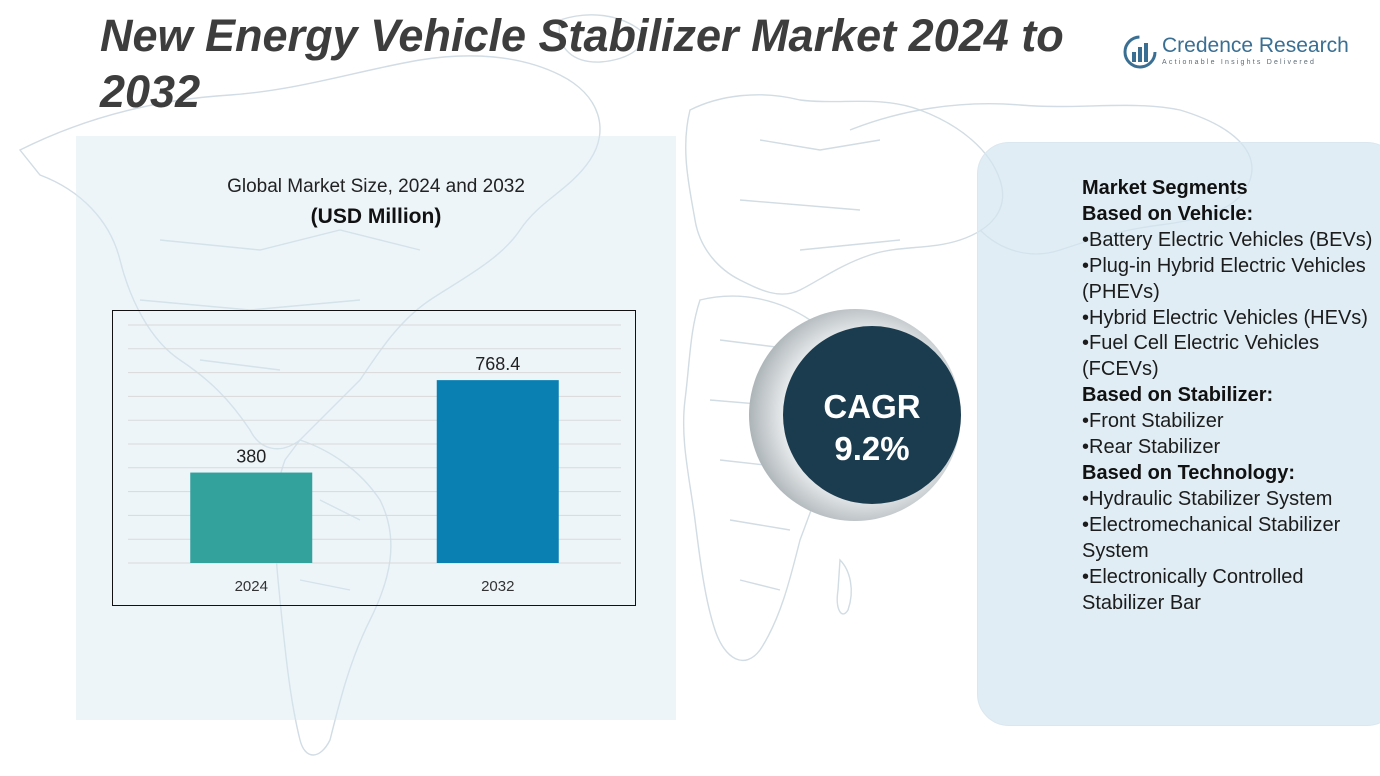 The image size is (1380, 776). Describe the element at coordinates (1255, 45) in the screenshot. I see `brand-name: Credence Research` at that location.